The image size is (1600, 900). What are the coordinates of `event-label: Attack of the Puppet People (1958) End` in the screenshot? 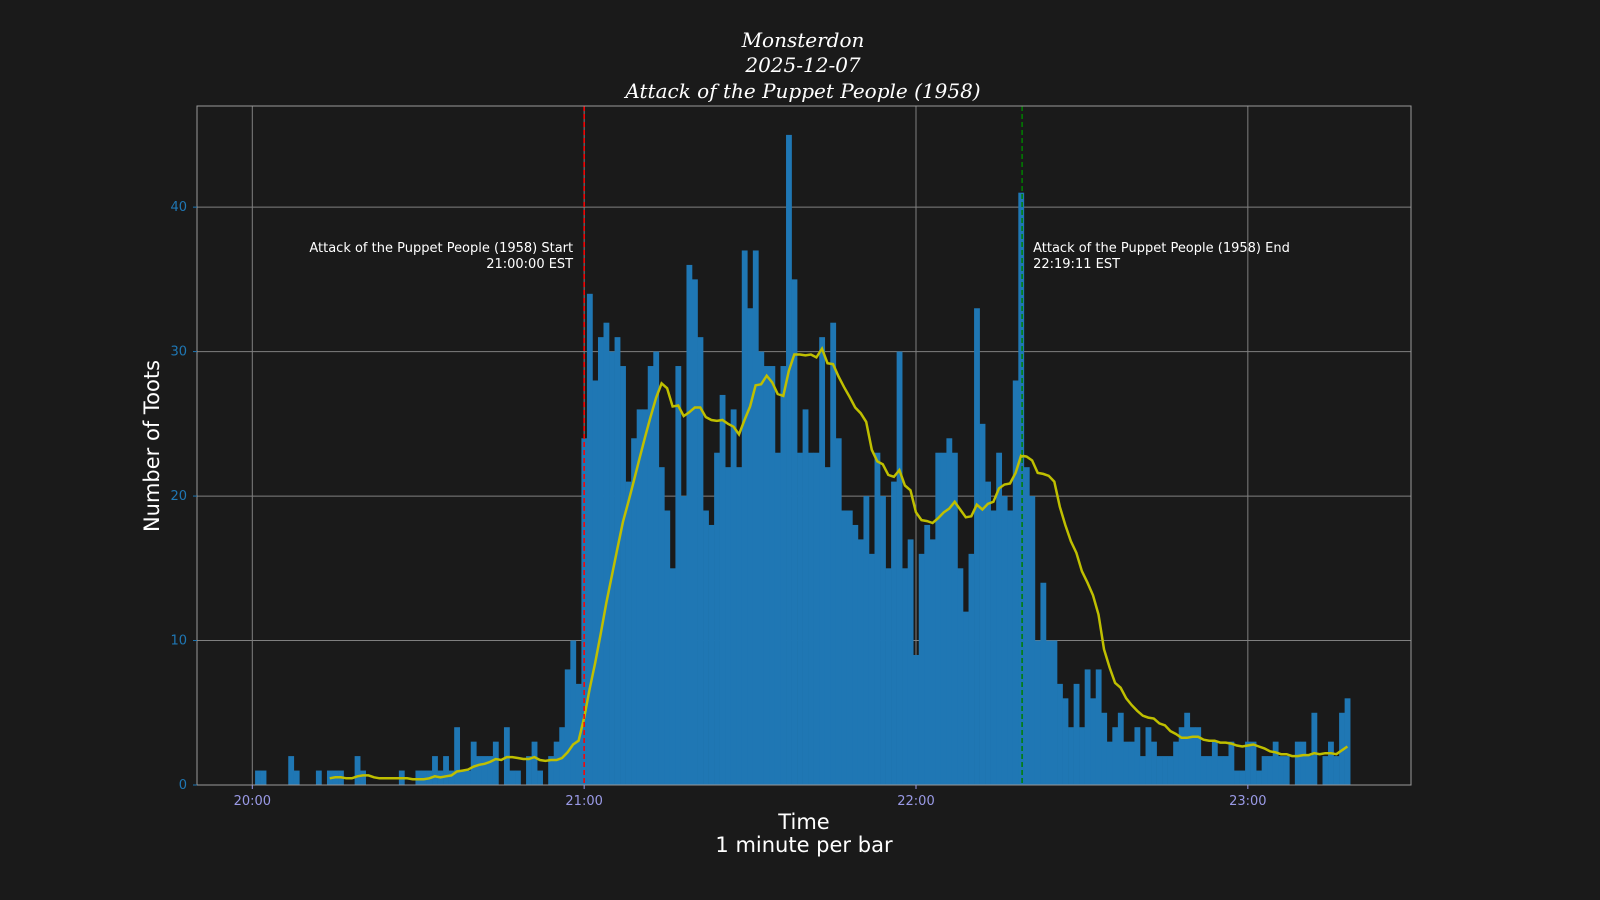 It's located at (1161, 248).